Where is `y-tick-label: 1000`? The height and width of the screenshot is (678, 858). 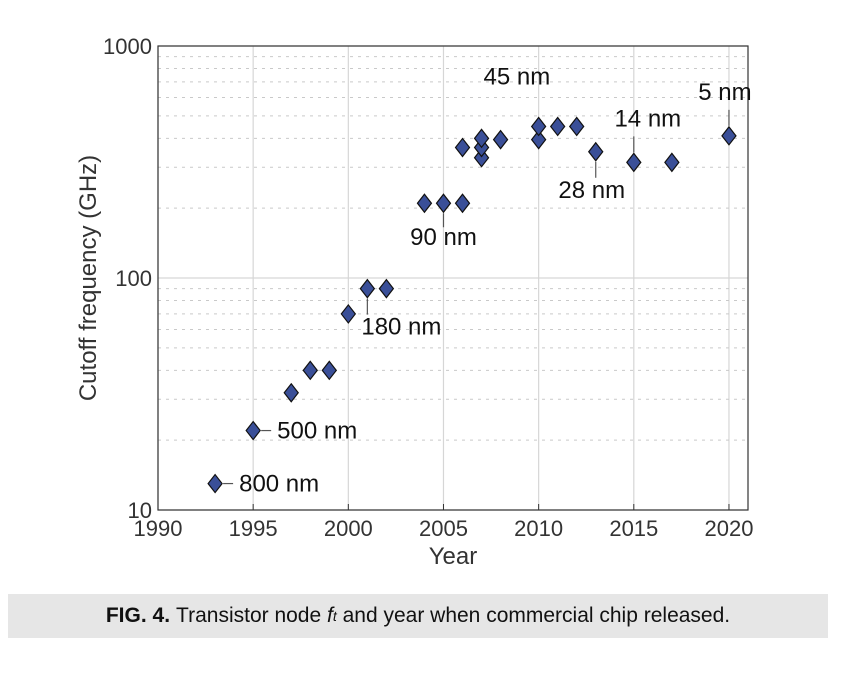 y-tick-label: 1000 is located at coordinates (127, 46).